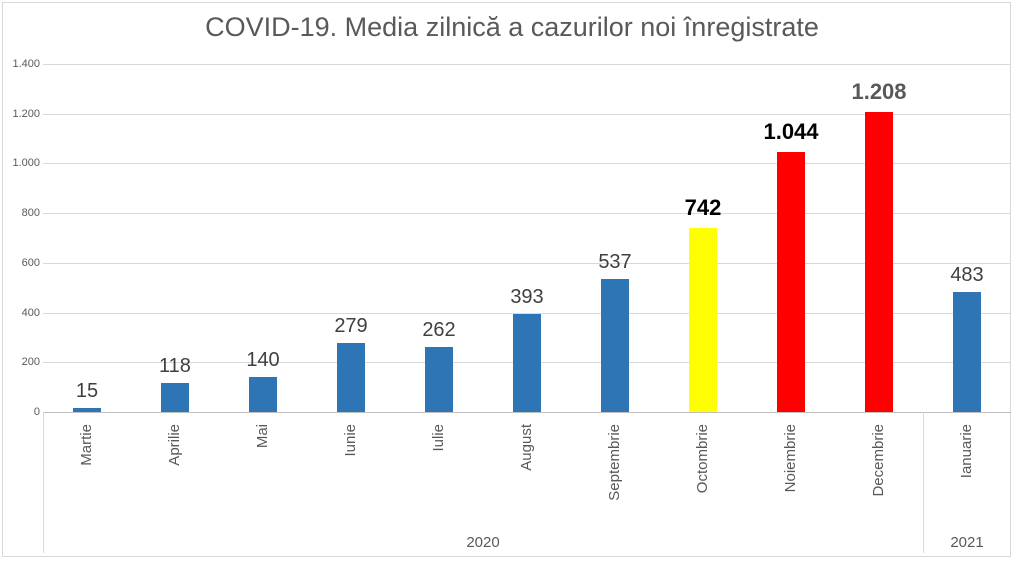 Image resolution: width=1024 pixels, height=562 pixels. I want to click on bar-value-label: 537, so click(615, 262).